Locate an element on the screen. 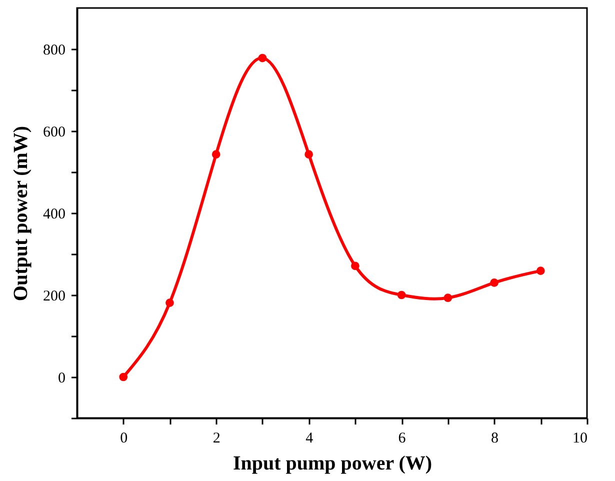  y-tick-label: 600 is located at coordinates (54, 132).